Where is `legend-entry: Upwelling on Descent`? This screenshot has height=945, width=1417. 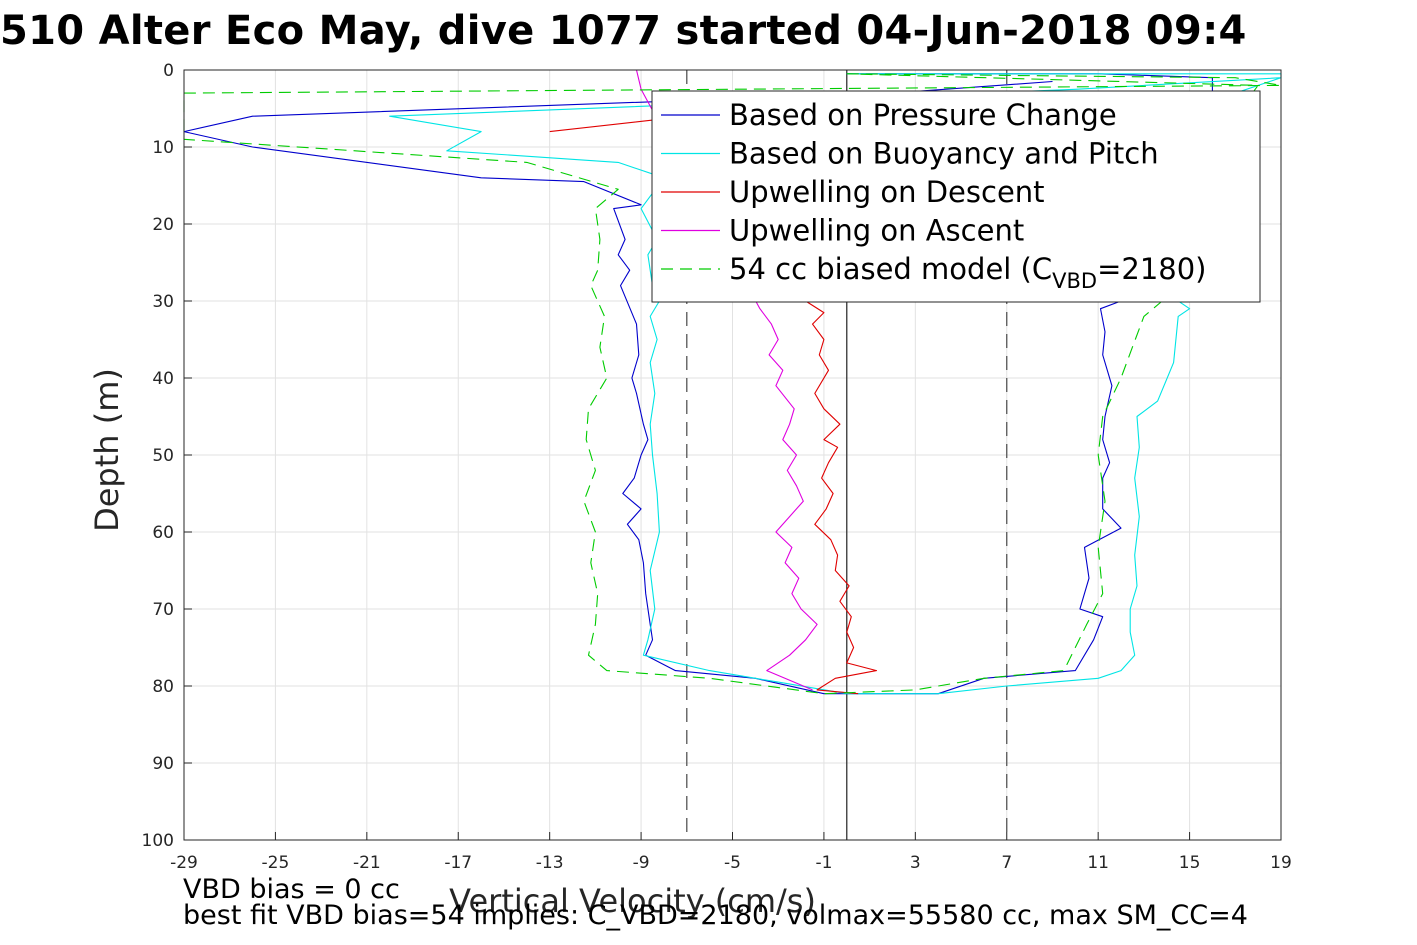 legend-entry: Upwelling on Descent is located at coordinates (887, 192).